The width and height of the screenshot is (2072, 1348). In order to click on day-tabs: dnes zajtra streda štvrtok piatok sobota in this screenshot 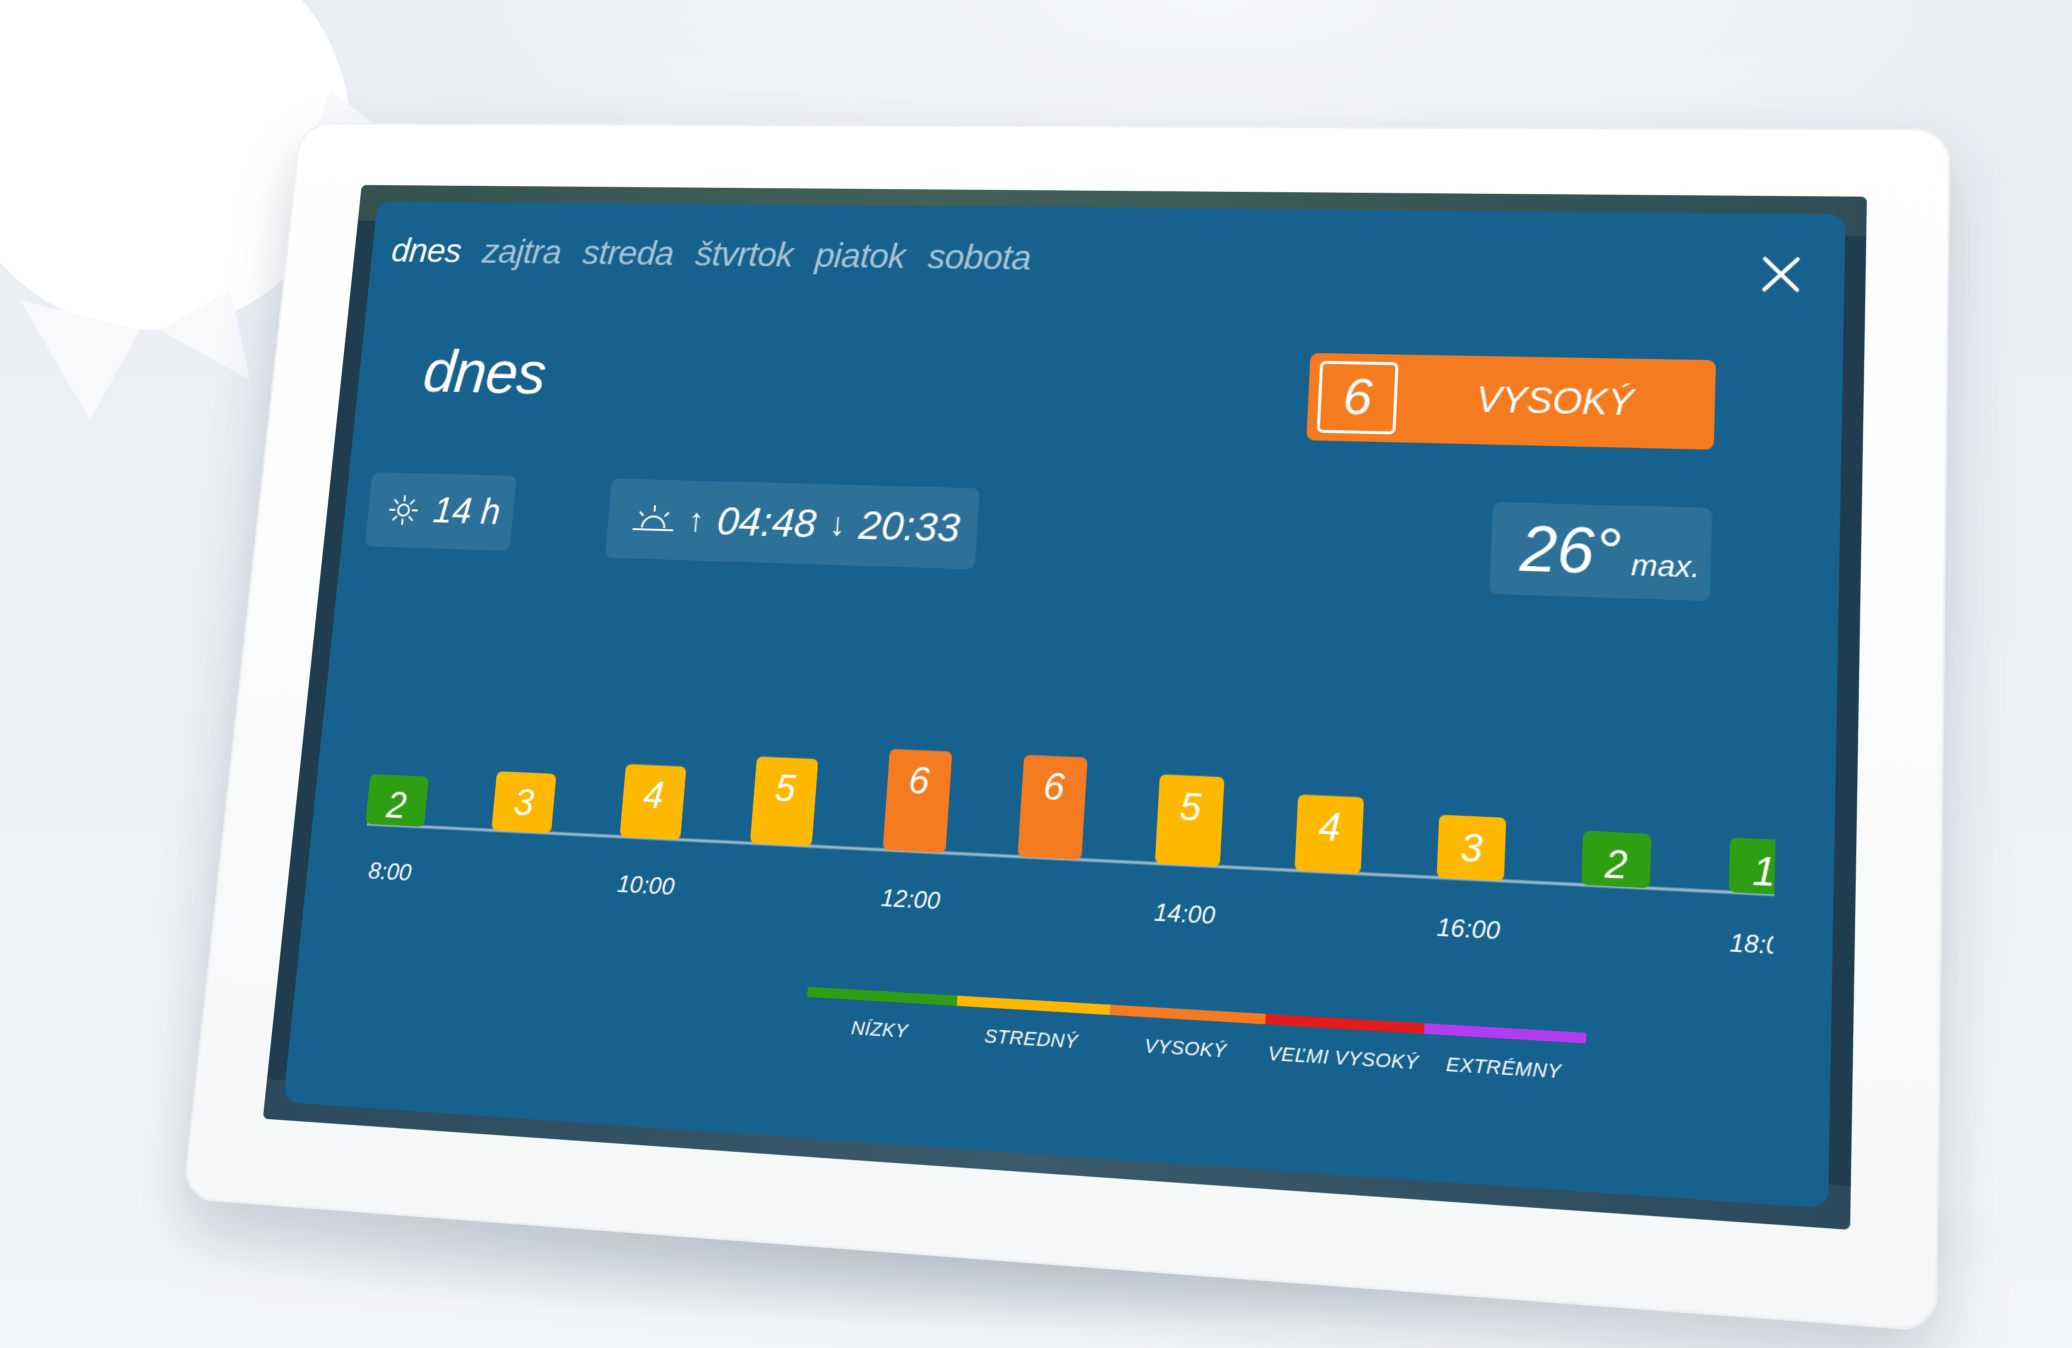, I will do `click(711, 255)`.